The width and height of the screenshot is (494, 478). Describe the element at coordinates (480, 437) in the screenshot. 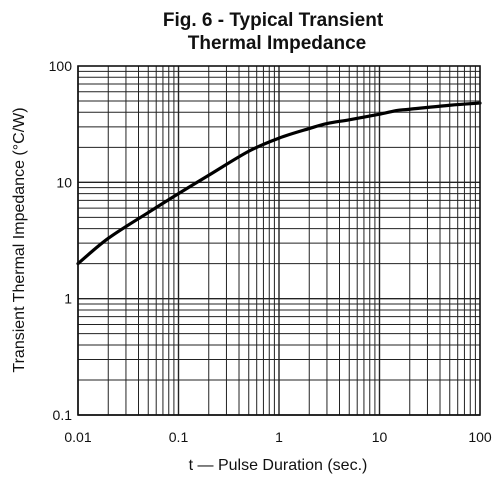

I see `x-tick-label: 100` at that location.